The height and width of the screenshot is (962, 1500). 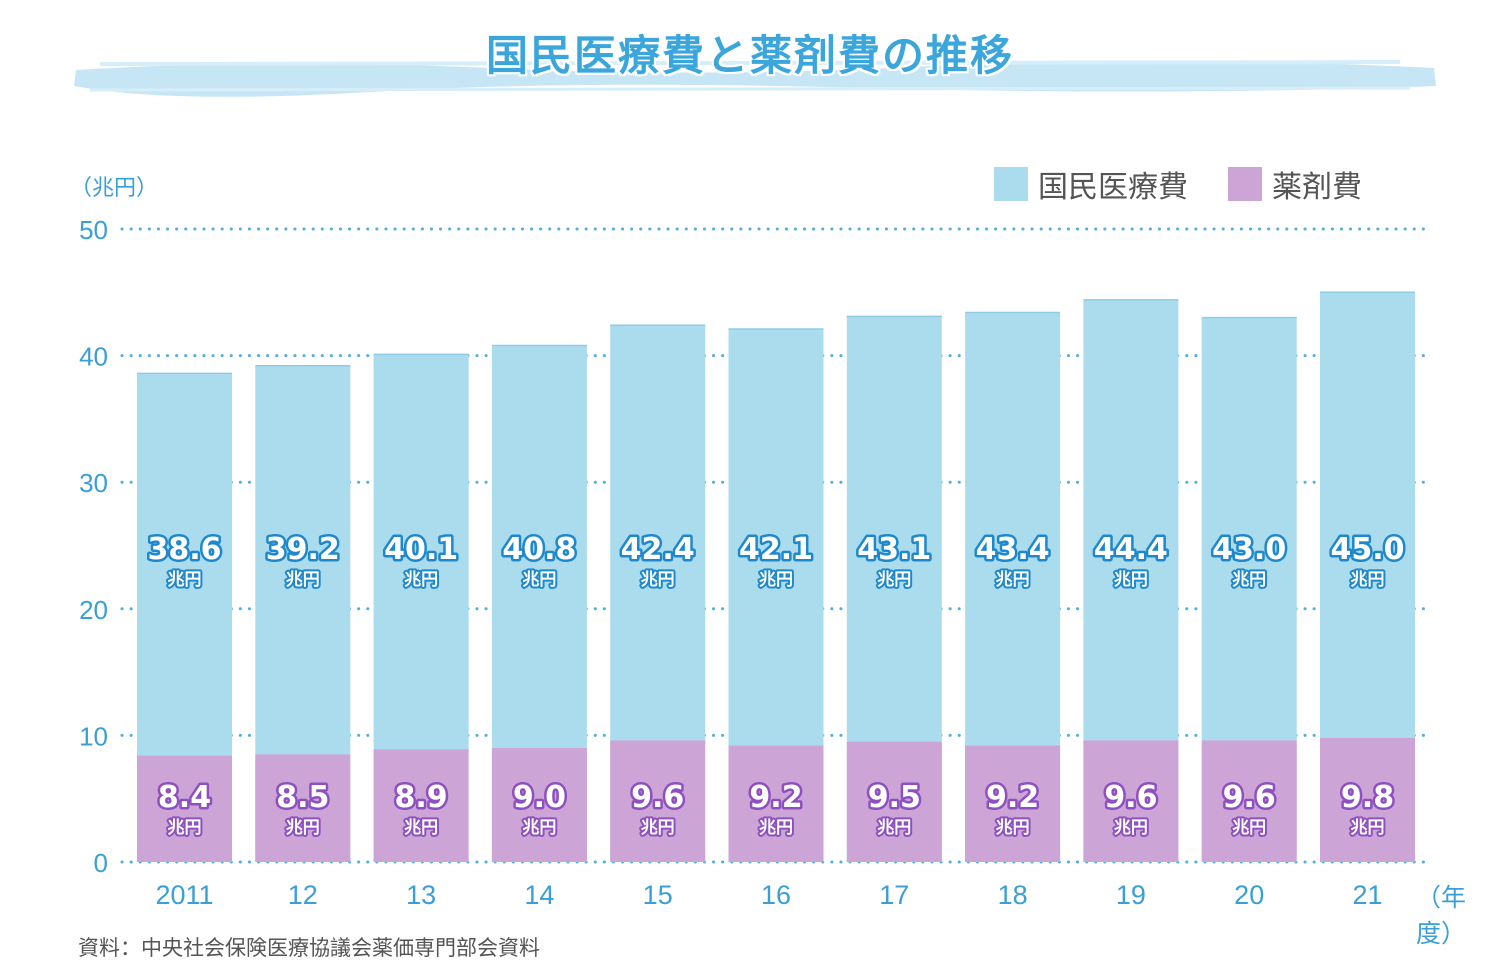 I want to click on label-drug-17-value: 9.5, so click(x=894, y=797).